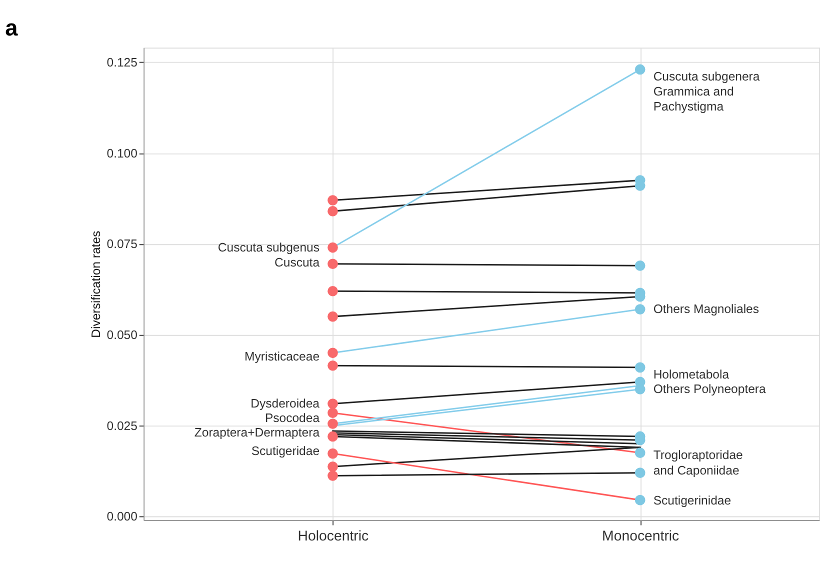 The image size is (821, 582). Describe the element at coordinates (709, 389) in the screenshot. I see `annotation: Others Polyneoptera` at that location.